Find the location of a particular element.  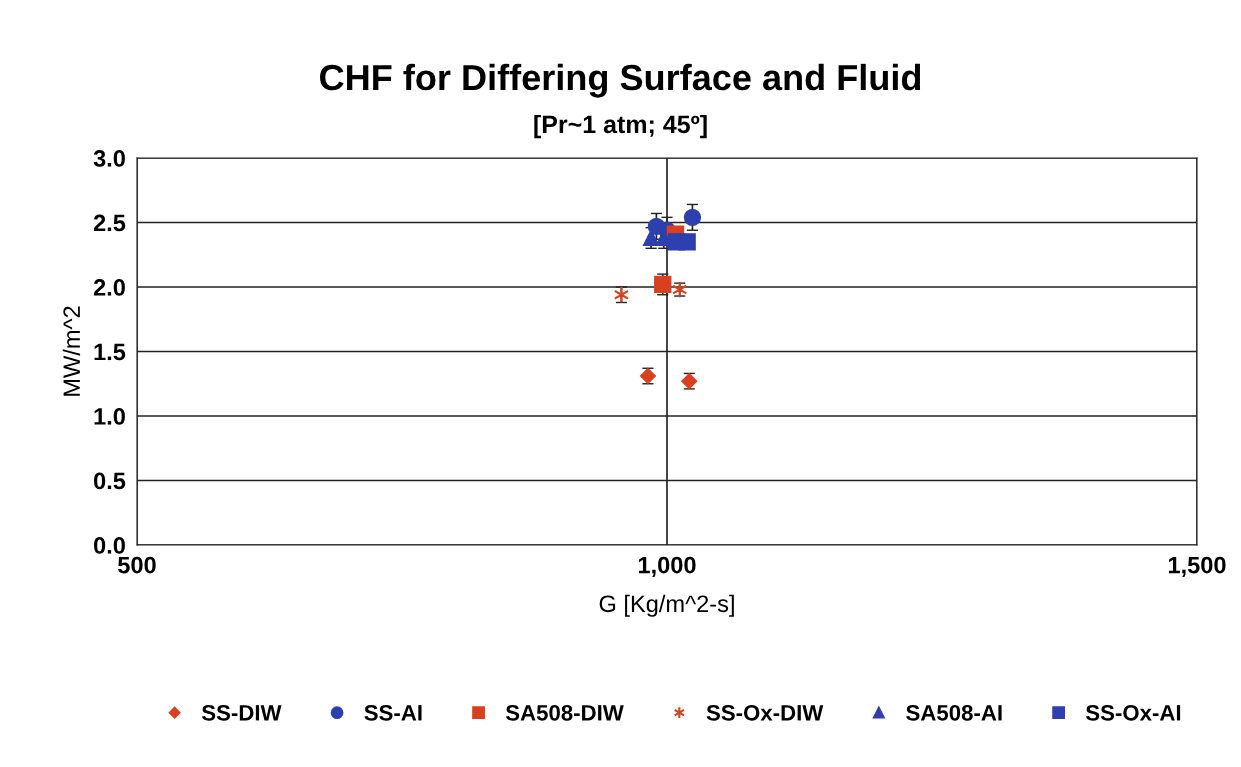

y-tick-label: 1.0 is located at coordinates (109, 416).